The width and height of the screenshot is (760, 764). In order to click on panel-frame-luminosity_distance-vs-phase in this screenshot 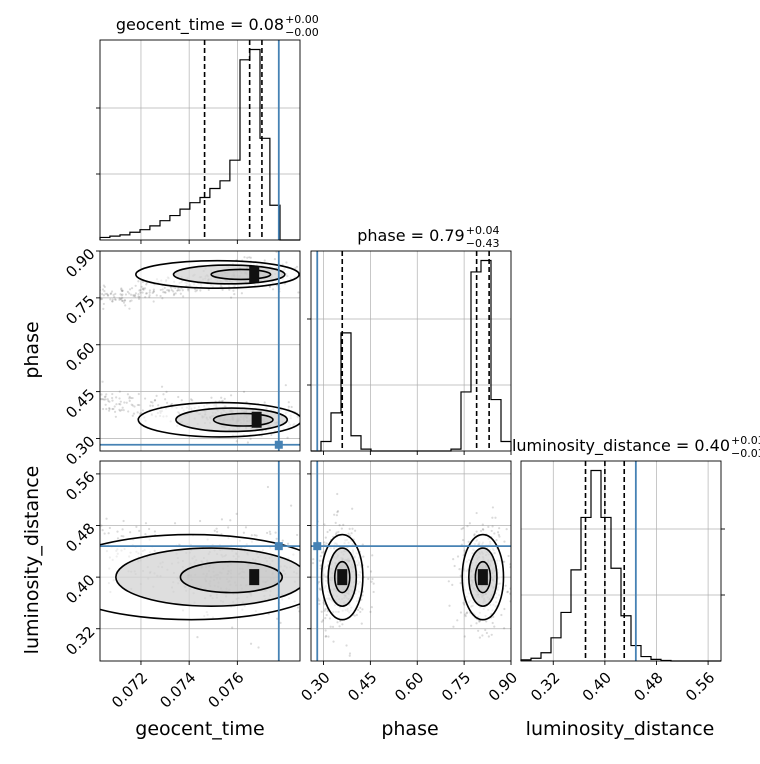, I will do `click(411, 561)`.